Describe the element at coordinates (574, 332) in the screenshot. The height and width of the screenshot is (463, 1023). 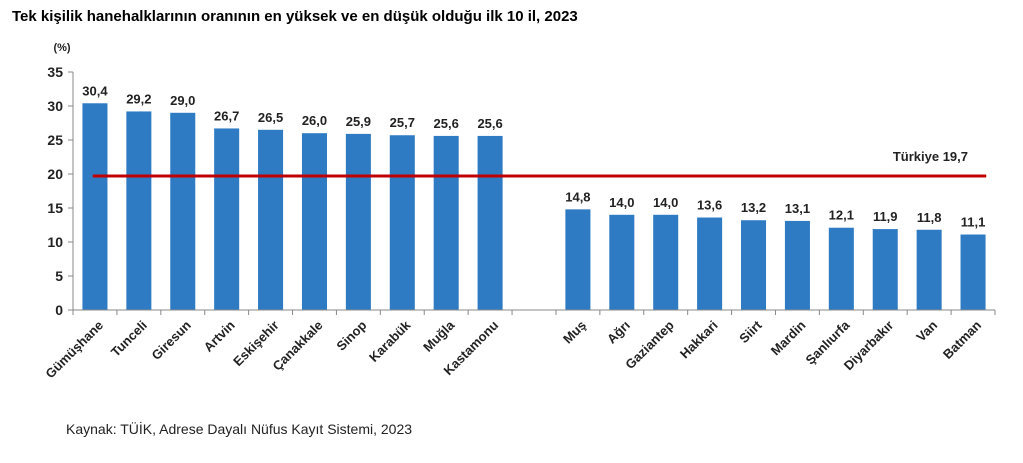
I see `x-category-label: Muş` at that location.